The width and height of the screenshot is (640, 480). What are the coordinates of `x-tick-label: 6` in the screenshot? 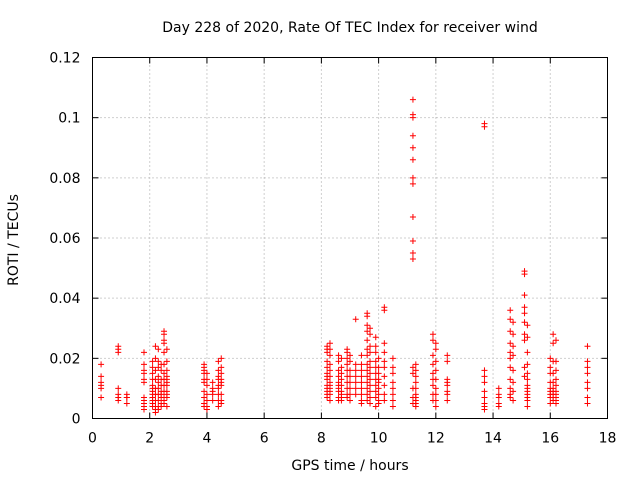 It's located at (264, 439).